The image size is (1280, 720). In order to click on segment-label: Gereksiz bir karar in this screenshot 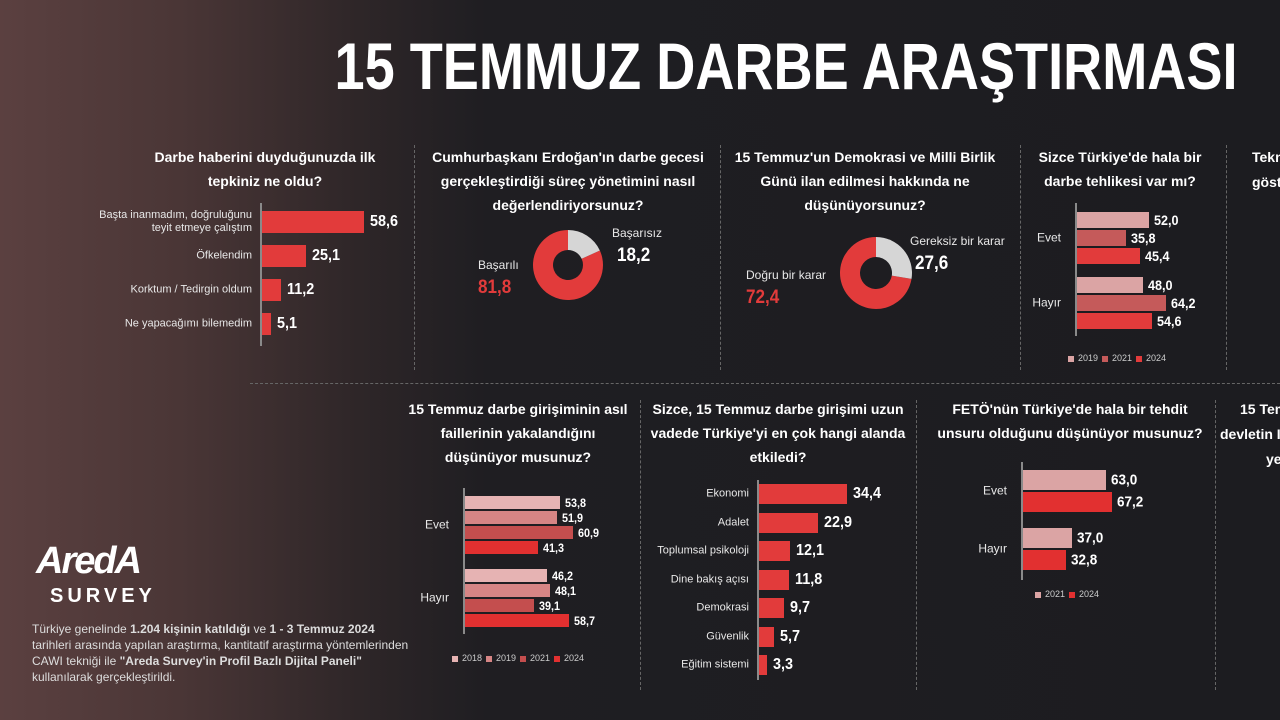, I will do `click(957, 241)`.